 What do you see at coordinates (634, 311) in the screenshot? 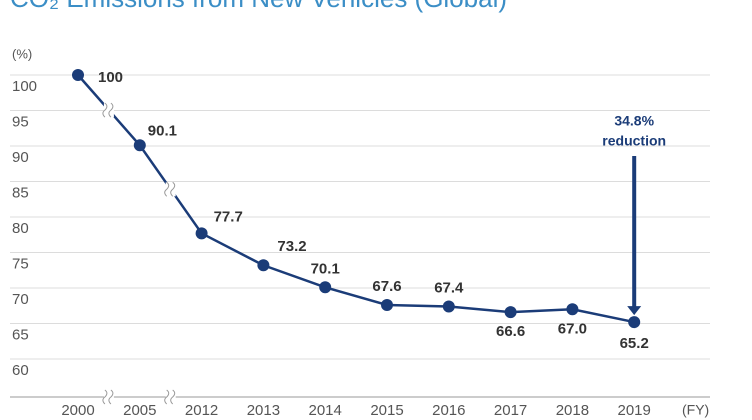
I see `reduction-arrowhead` at bounding box center [634, 311].